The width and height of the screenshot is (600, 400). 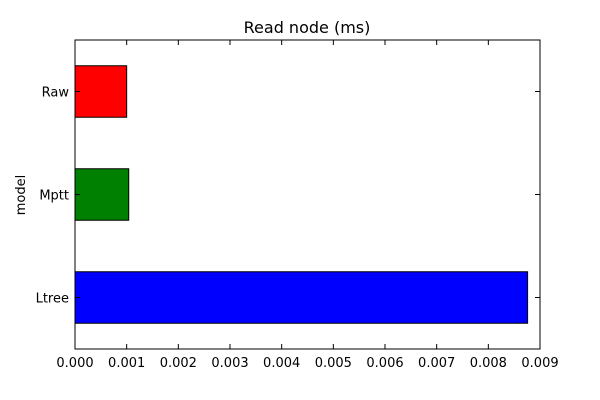 I want to click on x-tick-label: 0.002, so click(x=178, y=363).